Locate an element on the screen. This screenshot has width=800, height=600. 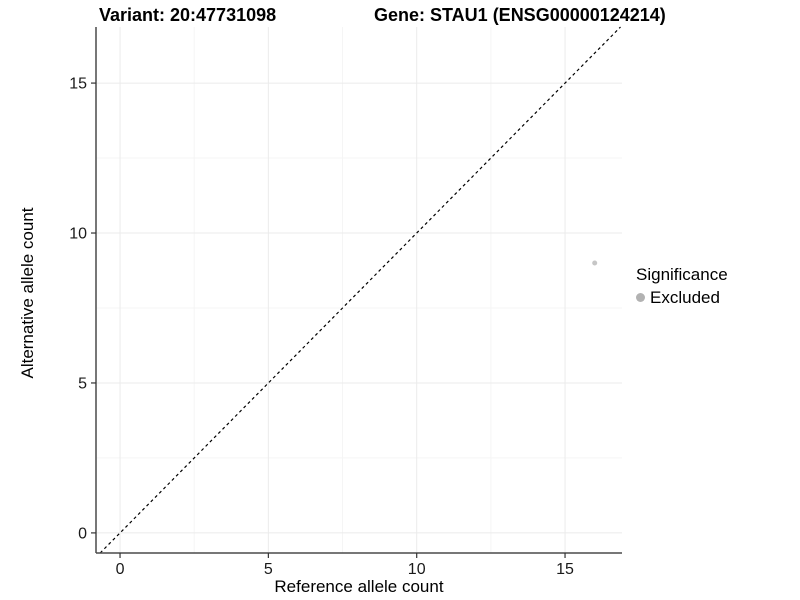
x-tick-label: 15 is located at coordinates (565, 569).